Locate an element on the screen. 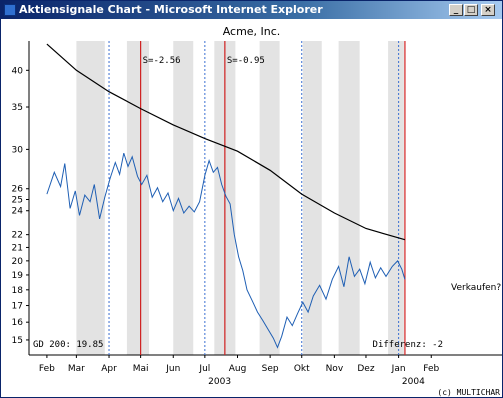 This screenshot has height=398, width=503. minimize-button: _ is located at coordinates (456, 10).